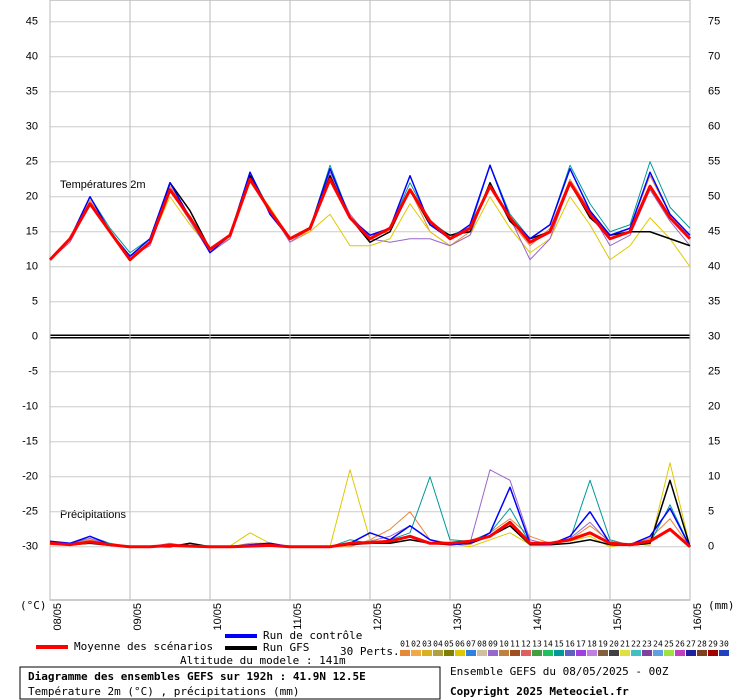 The image size is (740, 700). What do you see at coordinates (32, 127) in the screenshot?
I see `y-tick-label: 30` at bounding box center [32, 127].